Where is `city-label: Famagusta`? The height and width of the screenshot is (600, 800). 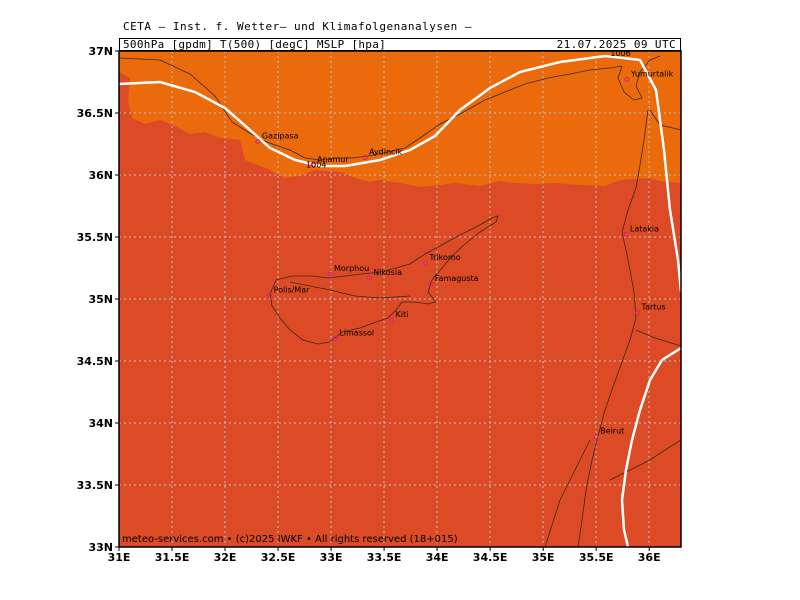
city-label: Famagusta is located at coordinates (457, 278).